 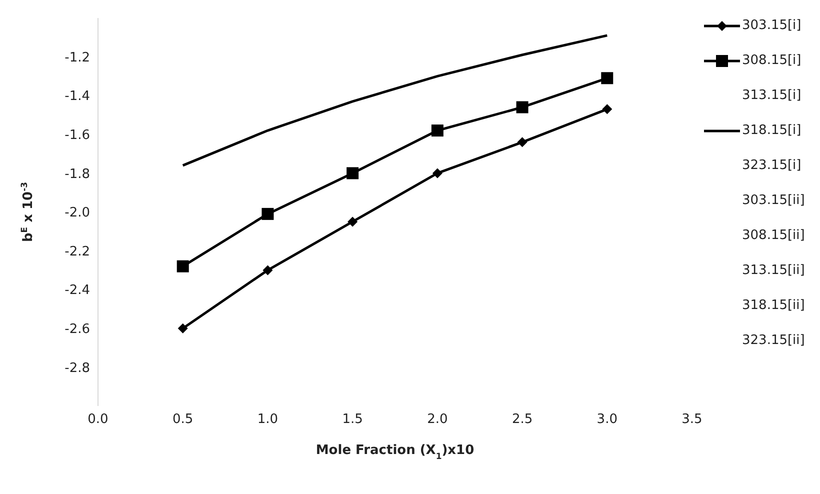 I want to click on legend-label: 318.15[i], so click(x=772, y=130).